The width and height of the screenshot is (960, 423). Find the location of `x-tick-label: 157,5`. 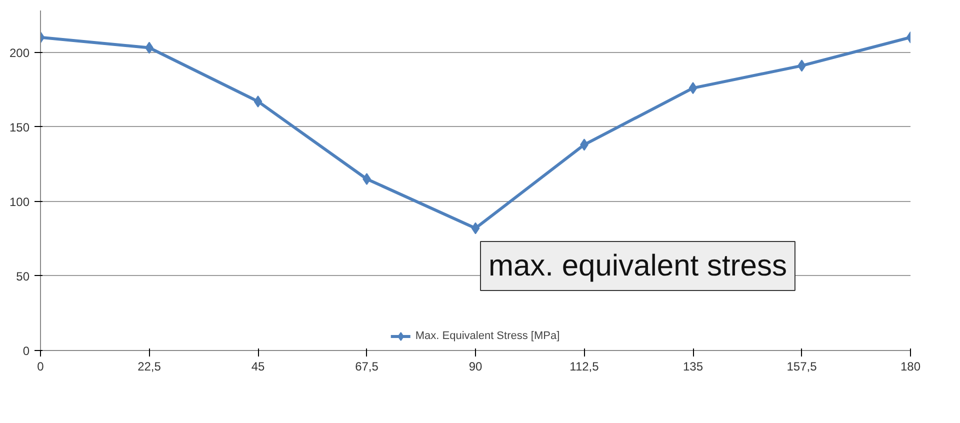

x-tick-label: 157,5 is located at coordinates (802, 367).